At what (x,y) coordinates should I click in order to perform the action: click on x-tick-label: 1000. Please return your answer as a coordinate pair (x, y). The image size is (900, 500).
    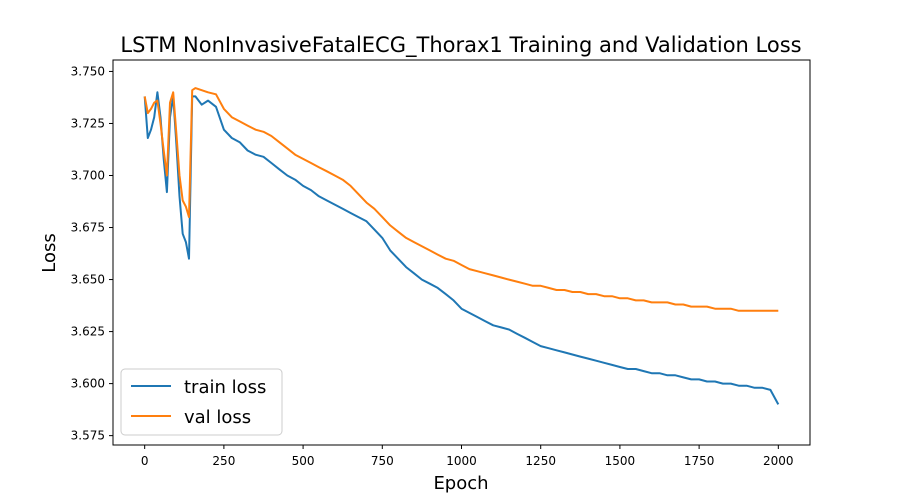
    Looking at the image, I should click on (461, 461).